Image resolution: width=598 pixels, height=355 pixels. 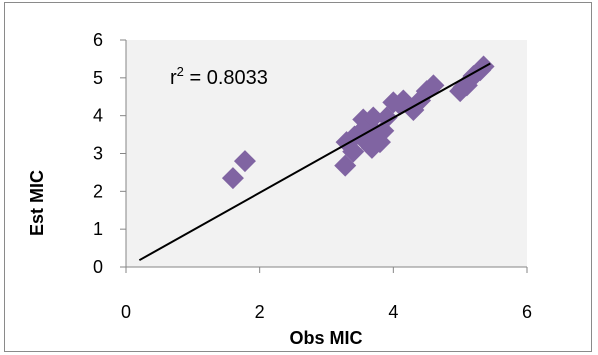 I want to click on x-axis-title: Obs MIC, so click(x=325, y=338).